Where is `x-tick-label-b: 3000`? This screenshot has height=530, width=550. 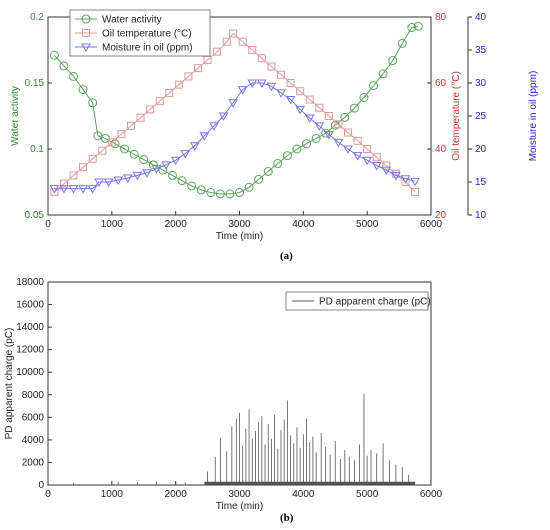
x-tick-label-b: 3000 is located at coordinates (239, 494).